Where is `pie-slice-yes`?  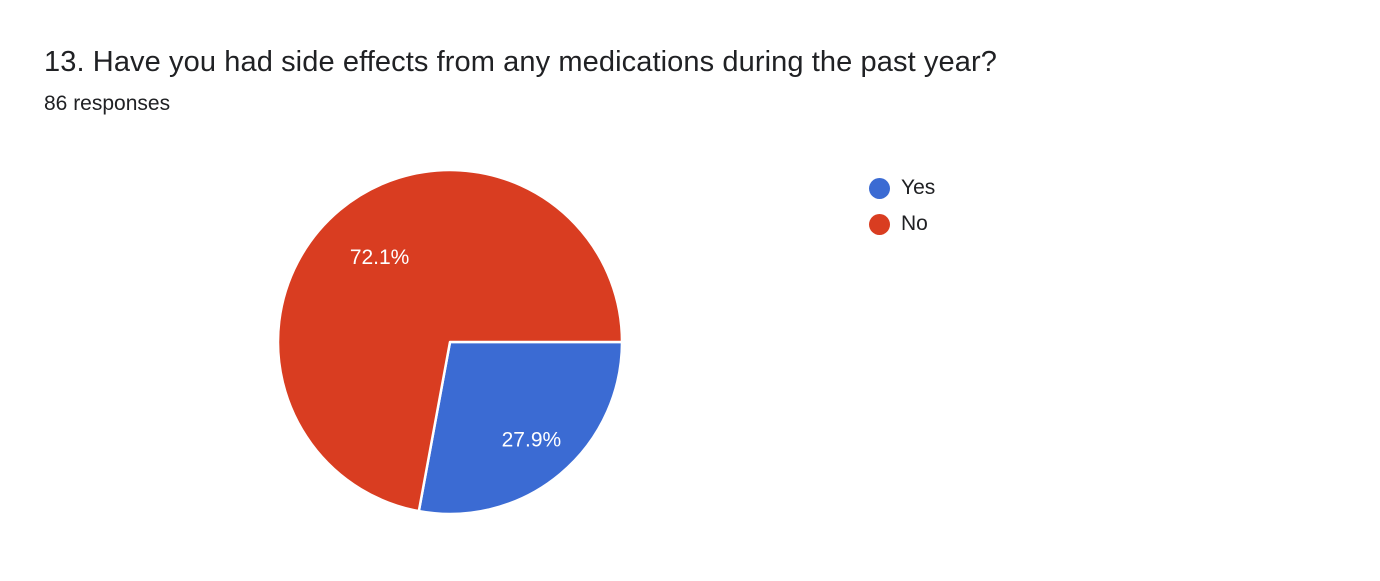 pie-slice-yes is located at coordinates (520, 428).